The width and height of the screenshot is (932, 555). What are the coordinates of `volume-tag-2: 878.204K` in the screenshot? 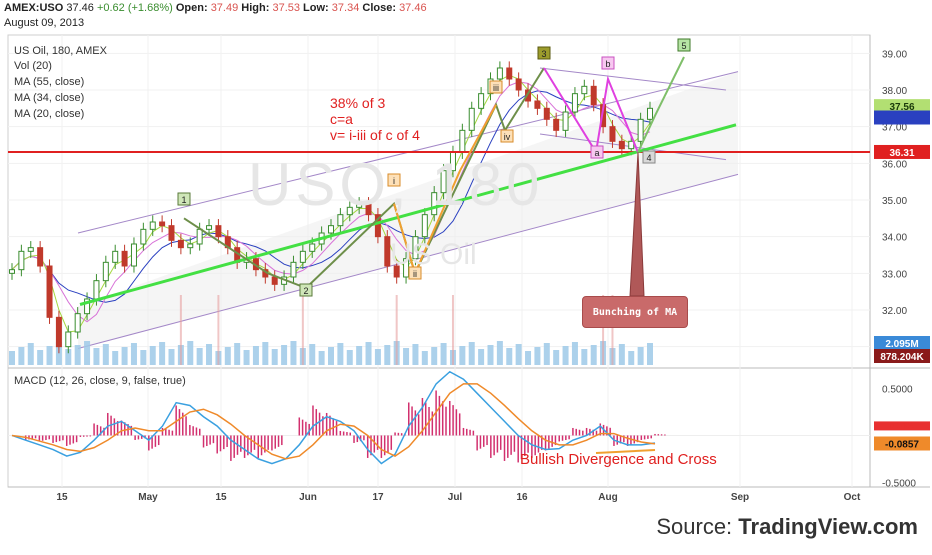 It's located at (902, 357).